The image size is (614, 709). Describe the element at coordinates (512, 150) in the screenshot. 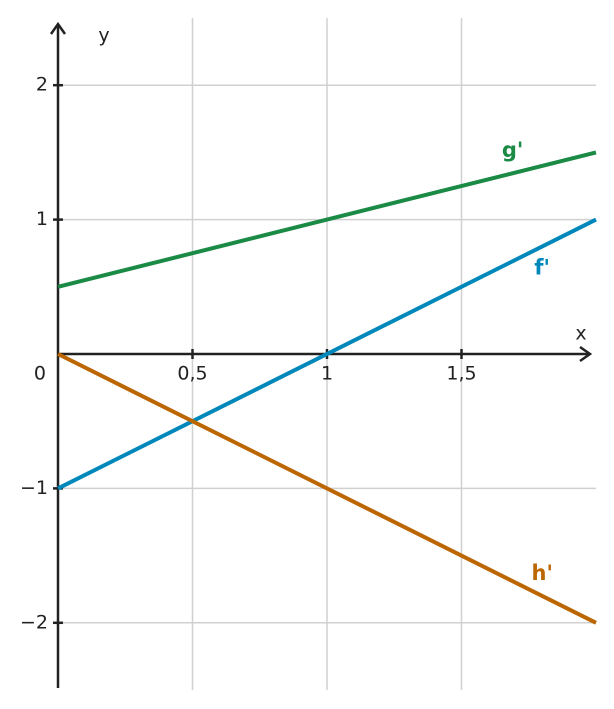

I see `series-label: g'` at that location.